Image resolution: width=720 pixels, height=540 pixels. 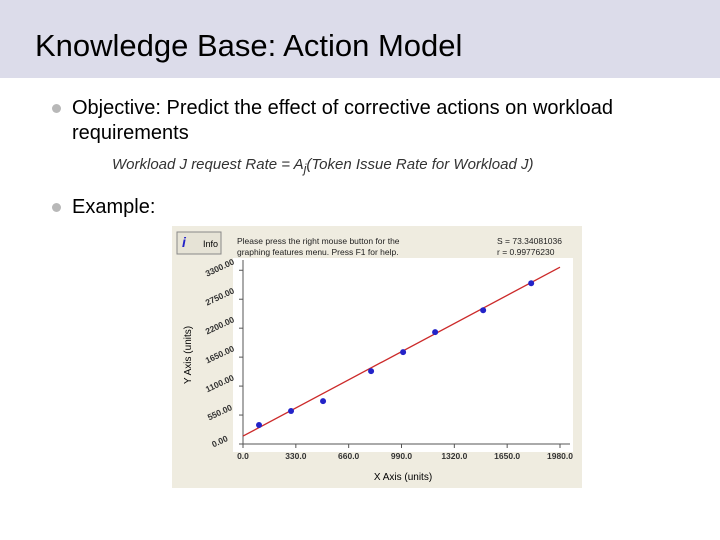 What do you see at coordinates (349, 456) in the screenshot?
I see `x-tick-label: 660.0` at bounding box center [349, 456].